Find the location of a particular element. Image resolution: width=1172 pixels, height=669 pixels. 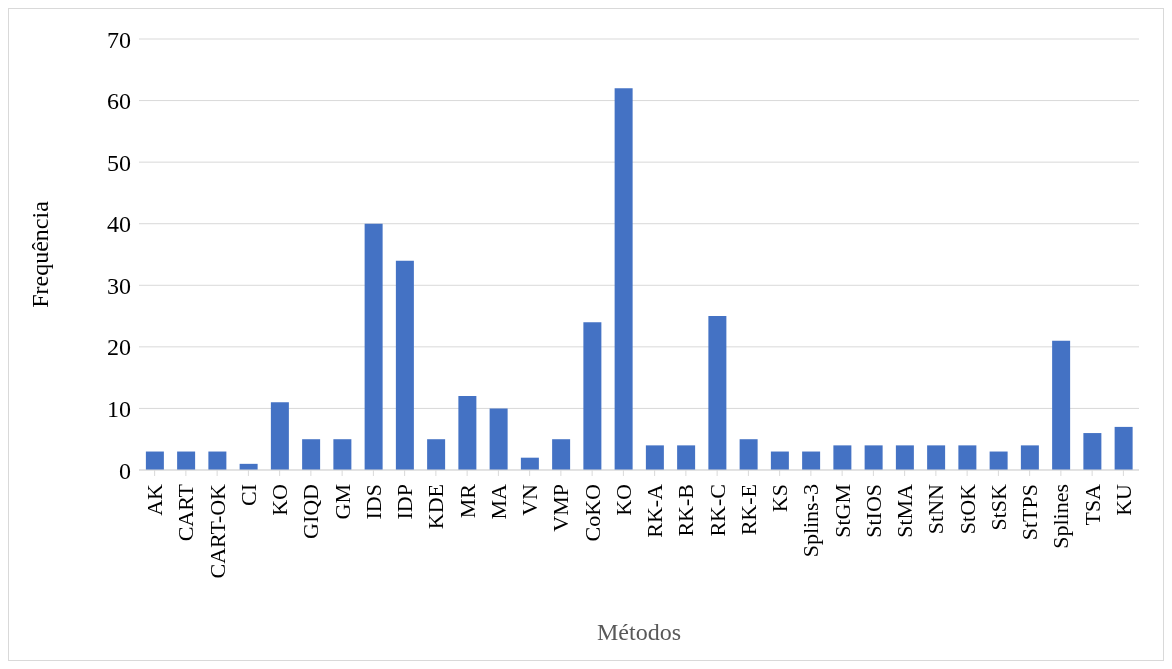

x-tick-label: CI is located at coordinates (248, 495).